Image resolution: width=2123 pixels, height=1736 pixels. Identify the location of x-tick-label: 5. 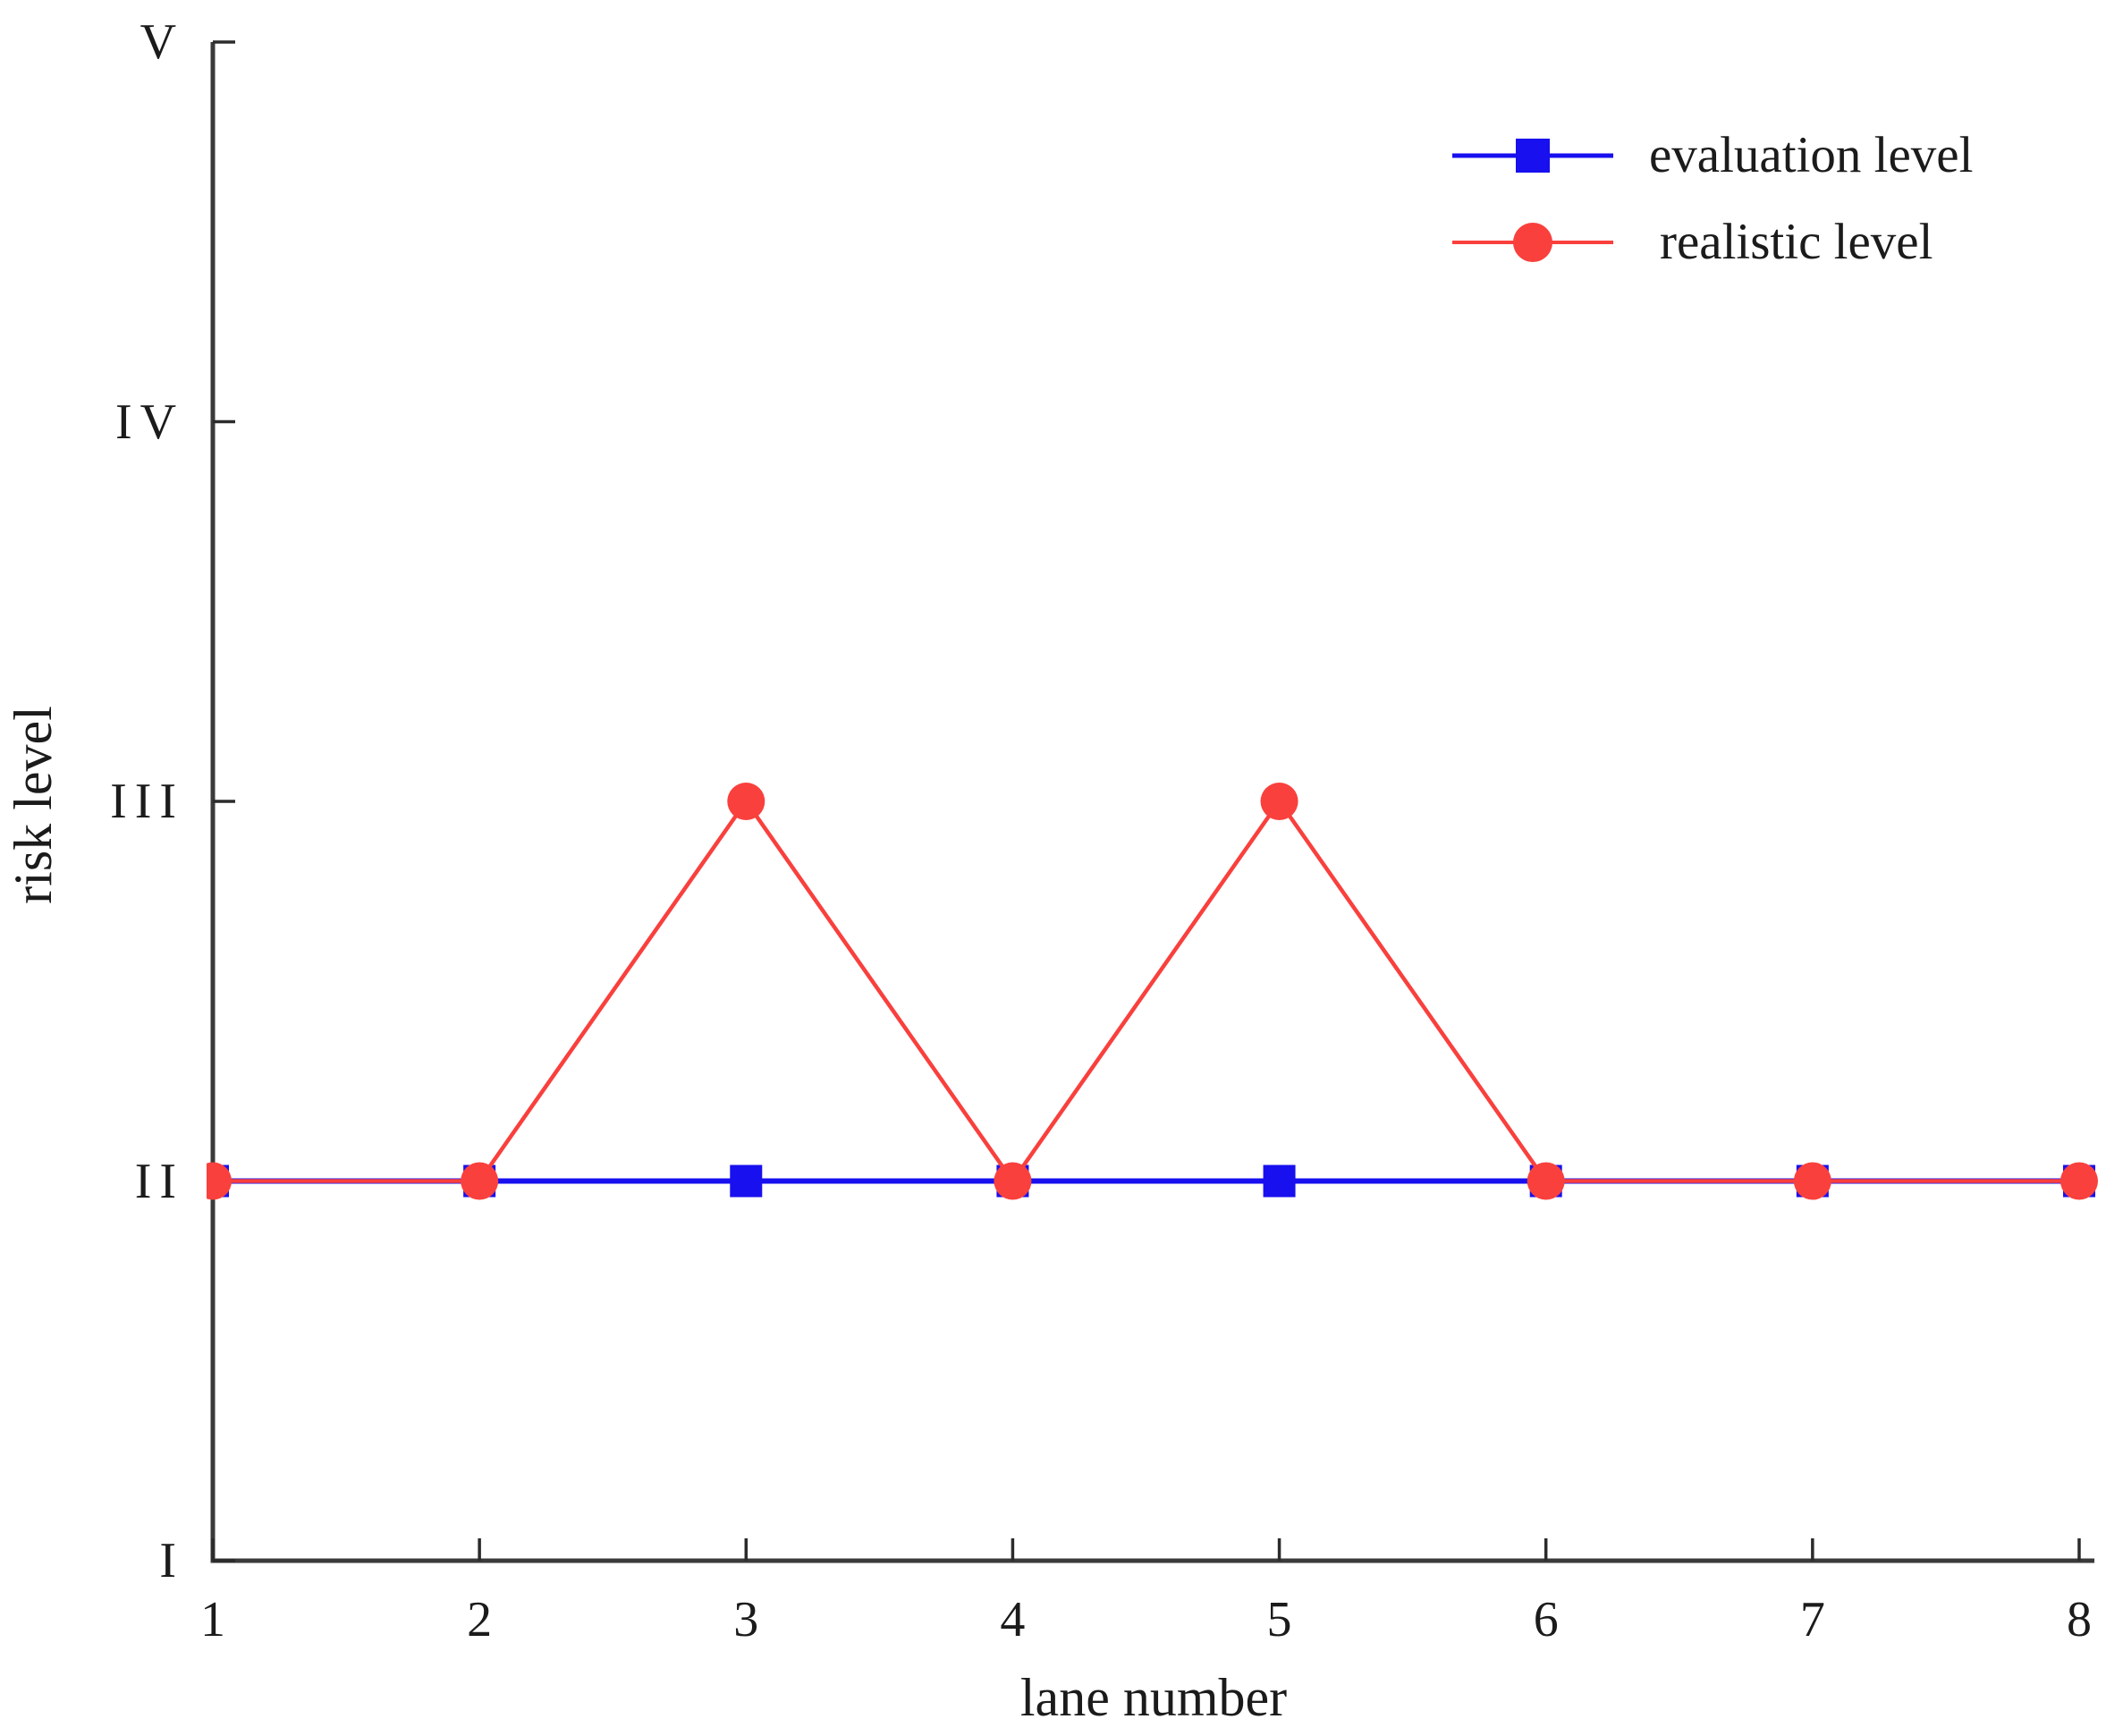
(1279, 1619).